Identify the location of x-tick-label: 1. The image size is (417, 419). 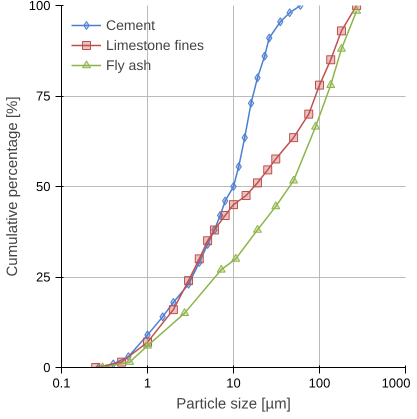
(148, 383).